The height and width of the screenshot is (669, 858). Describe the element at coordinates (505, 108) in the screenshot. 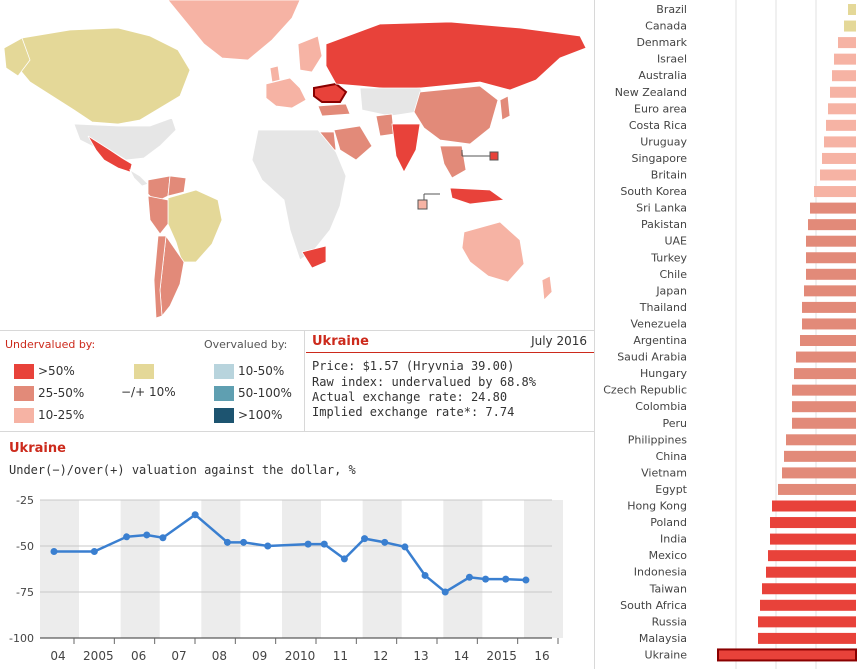

I see `map-region-japan` at that location.